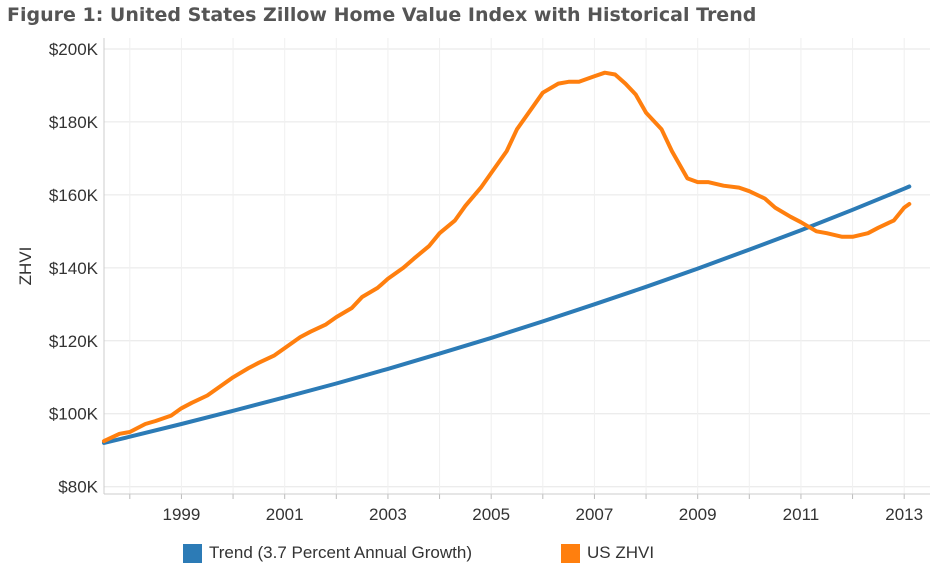  I want to click on y-tick-label: $140K, so click(74, 268).